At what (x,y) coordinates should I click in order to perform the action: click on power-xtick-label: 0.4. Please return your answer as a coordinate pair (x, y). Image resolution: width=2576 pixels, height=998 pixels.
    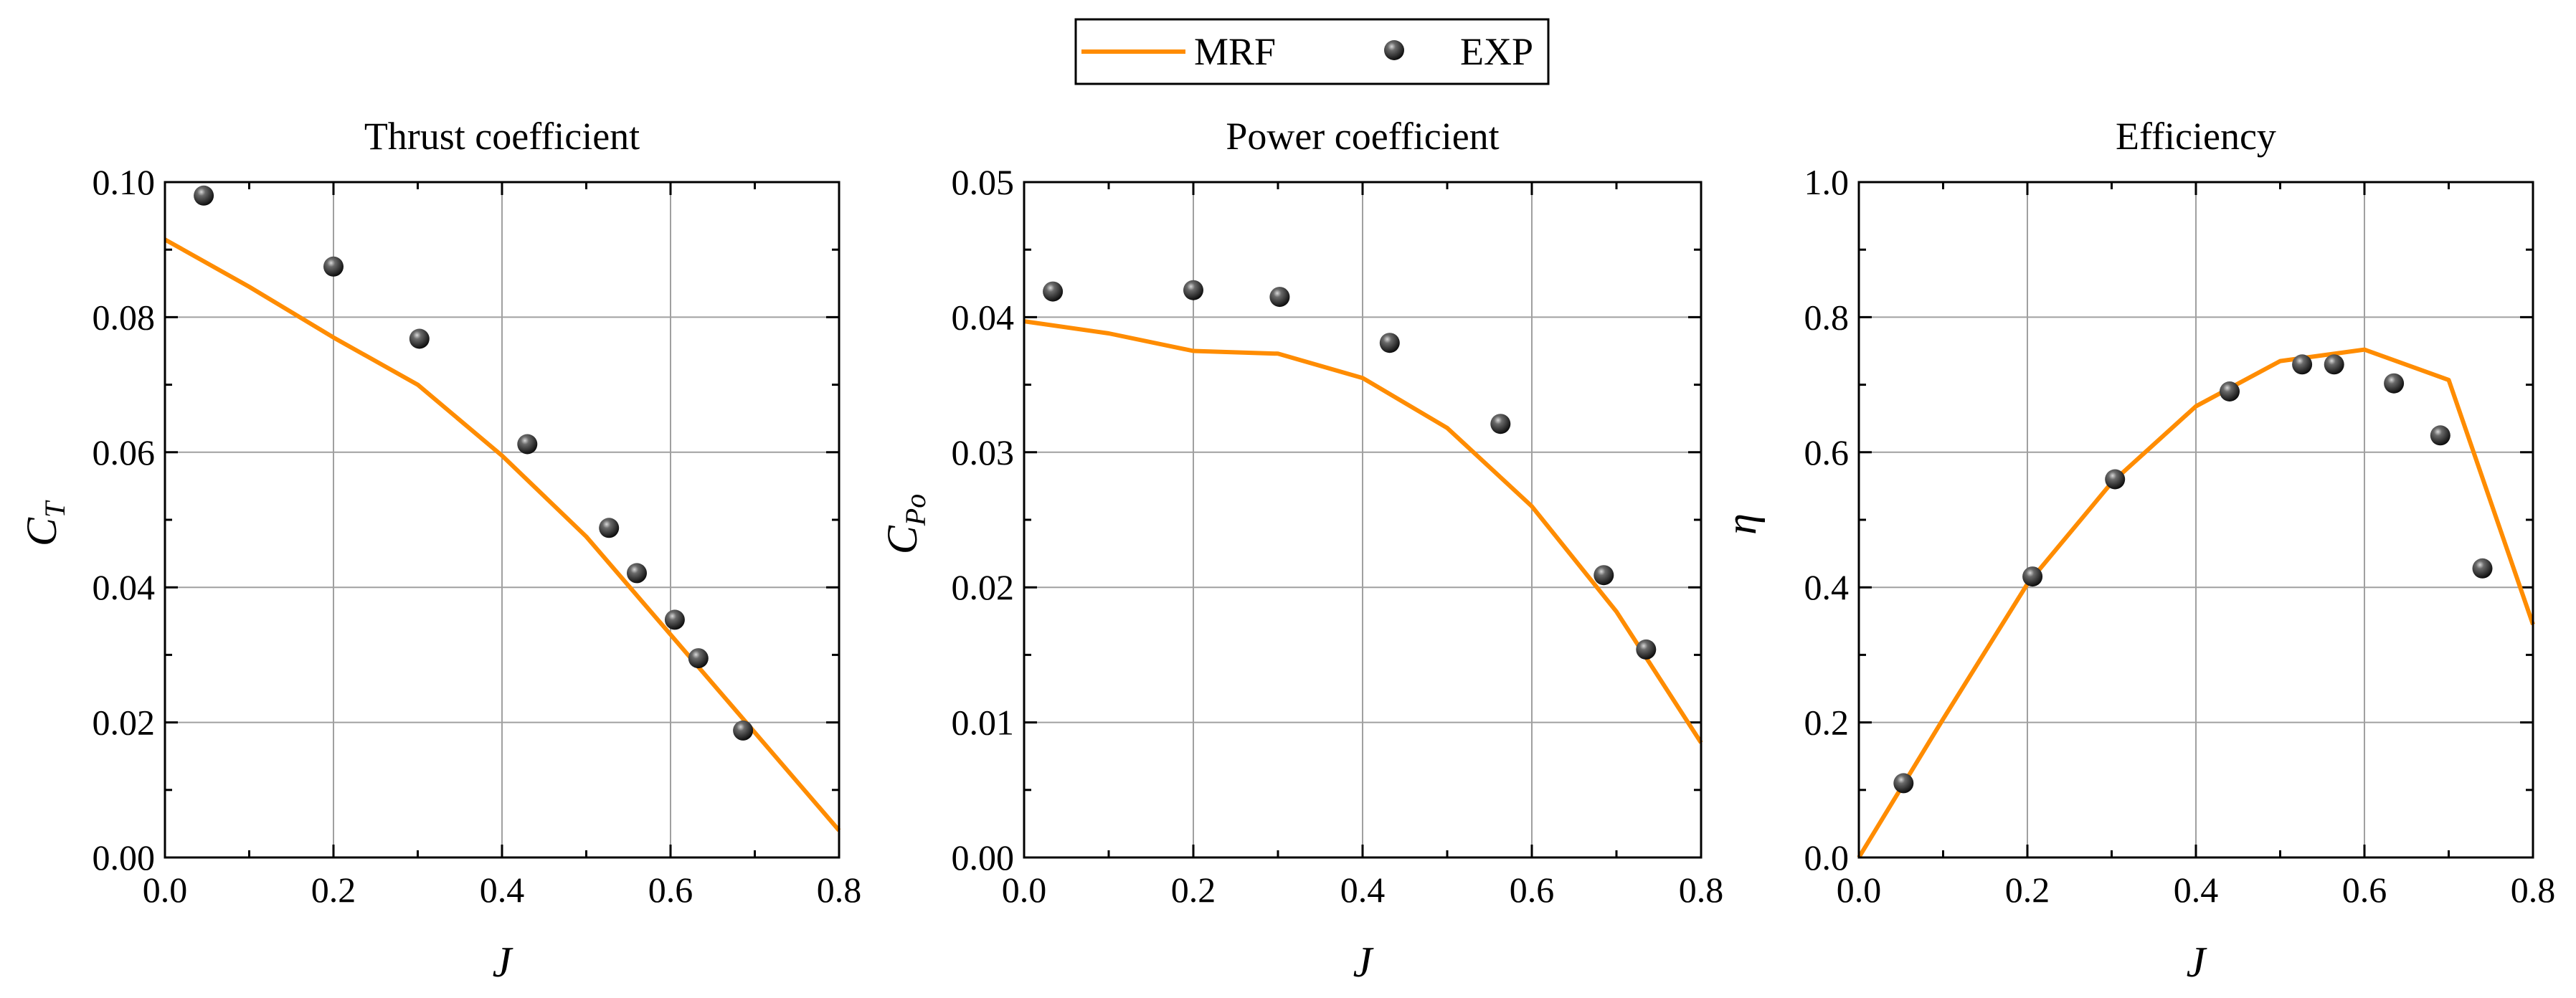
    Looking at the image, I should click on (1363, 890).